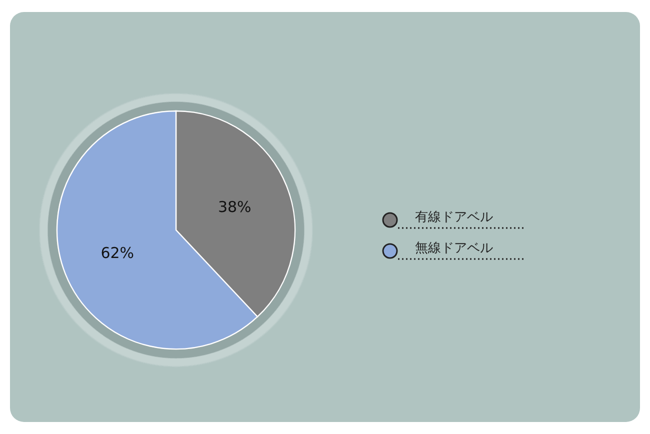  What do you see at coordinates (117, 253) in the screenshot?
I see `data-label: 62%` at bounding box center [117, 253].